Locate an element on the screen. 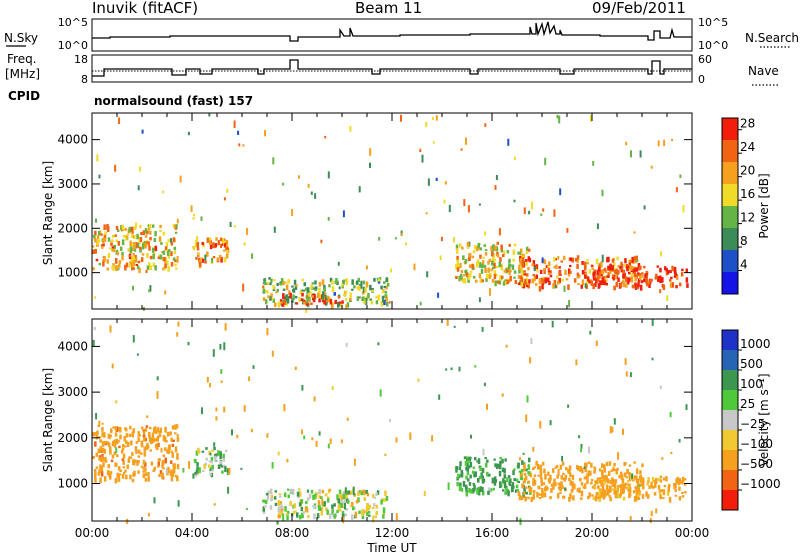 Image resolution: width=800 pixels, height=554 pixels. power-ylabel: Slant Range [km] is located at coordinates (48, 213).